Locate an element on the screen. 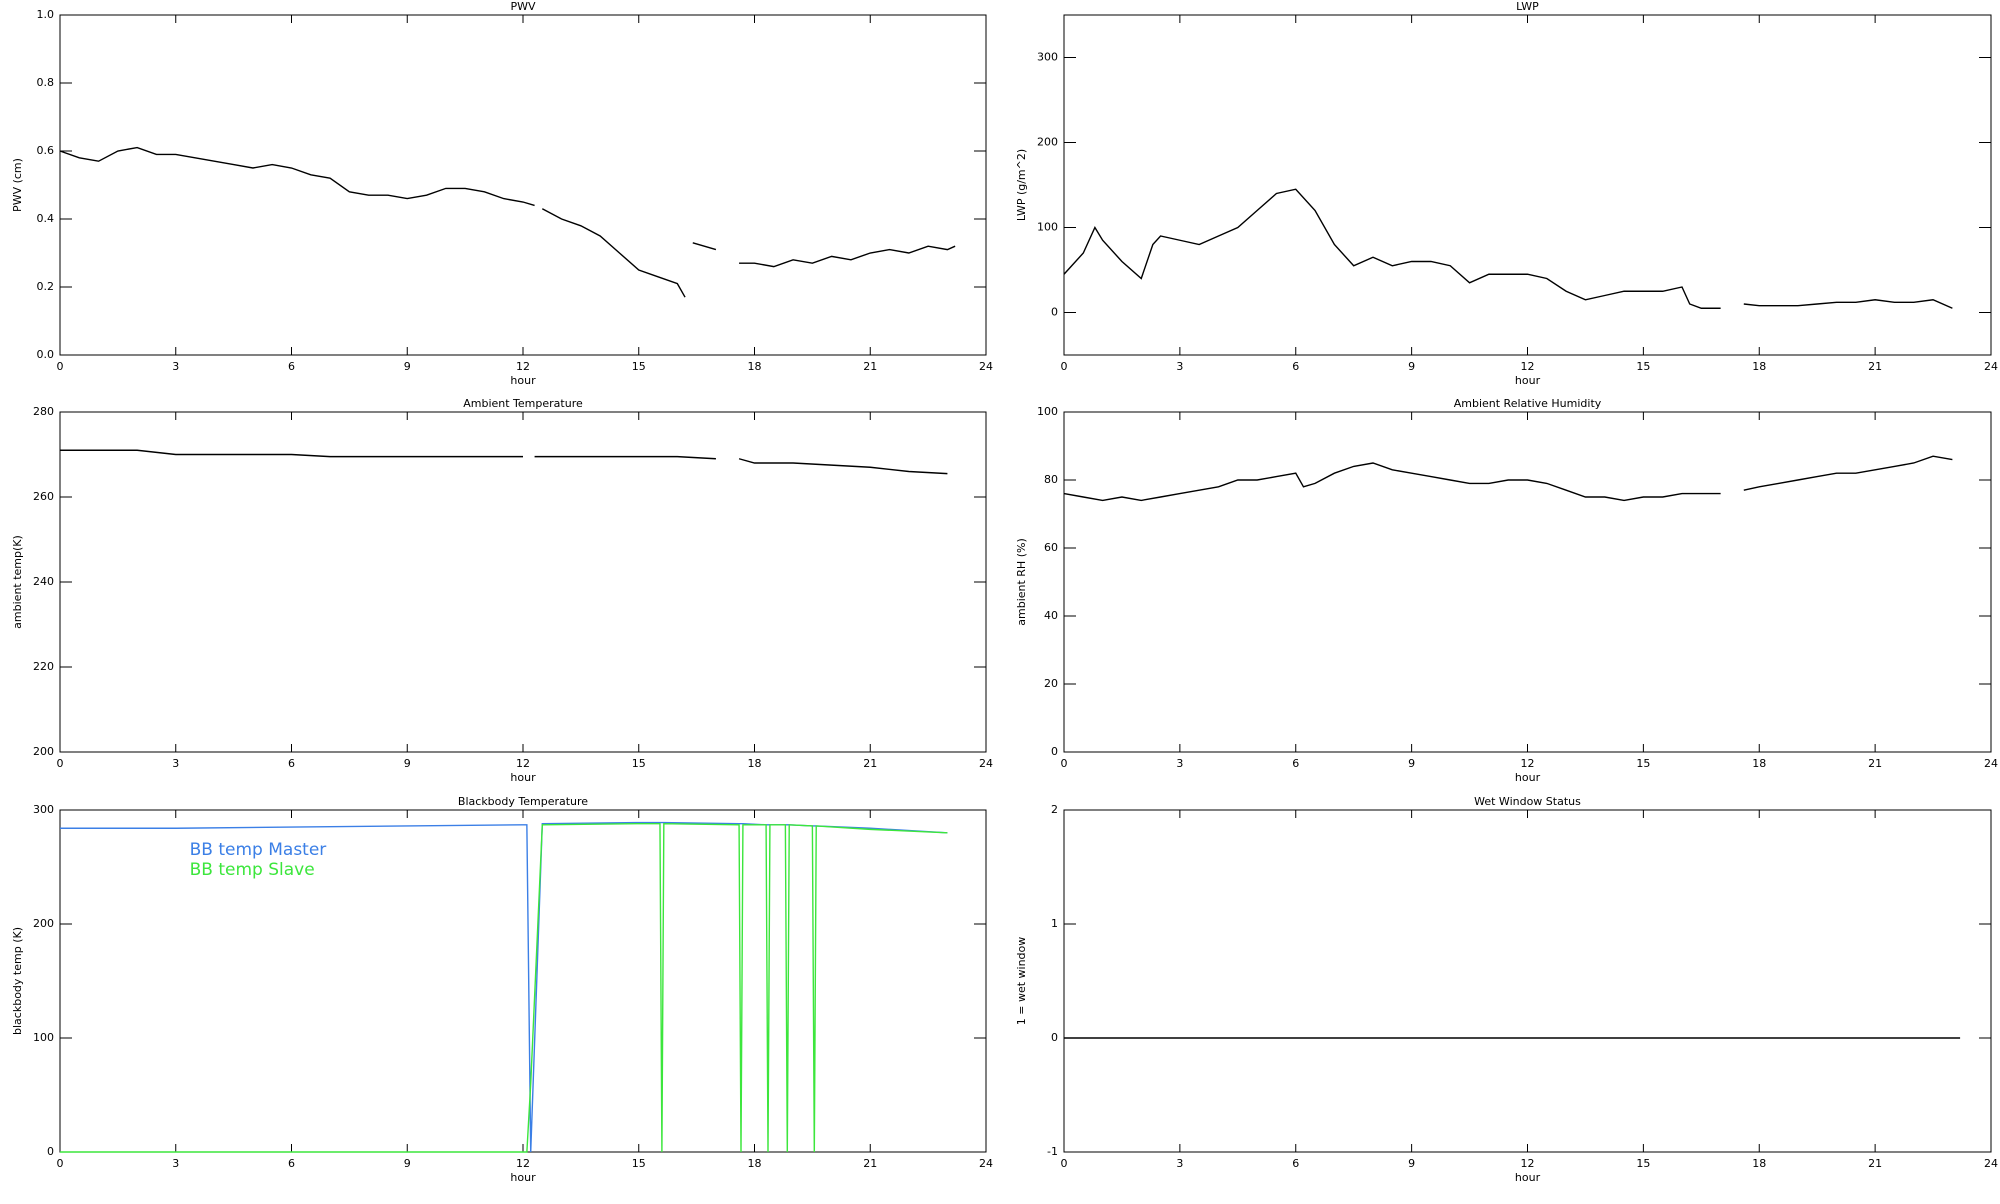  chart-title: Blackbody Temperature is located at coordinates (523, 801).